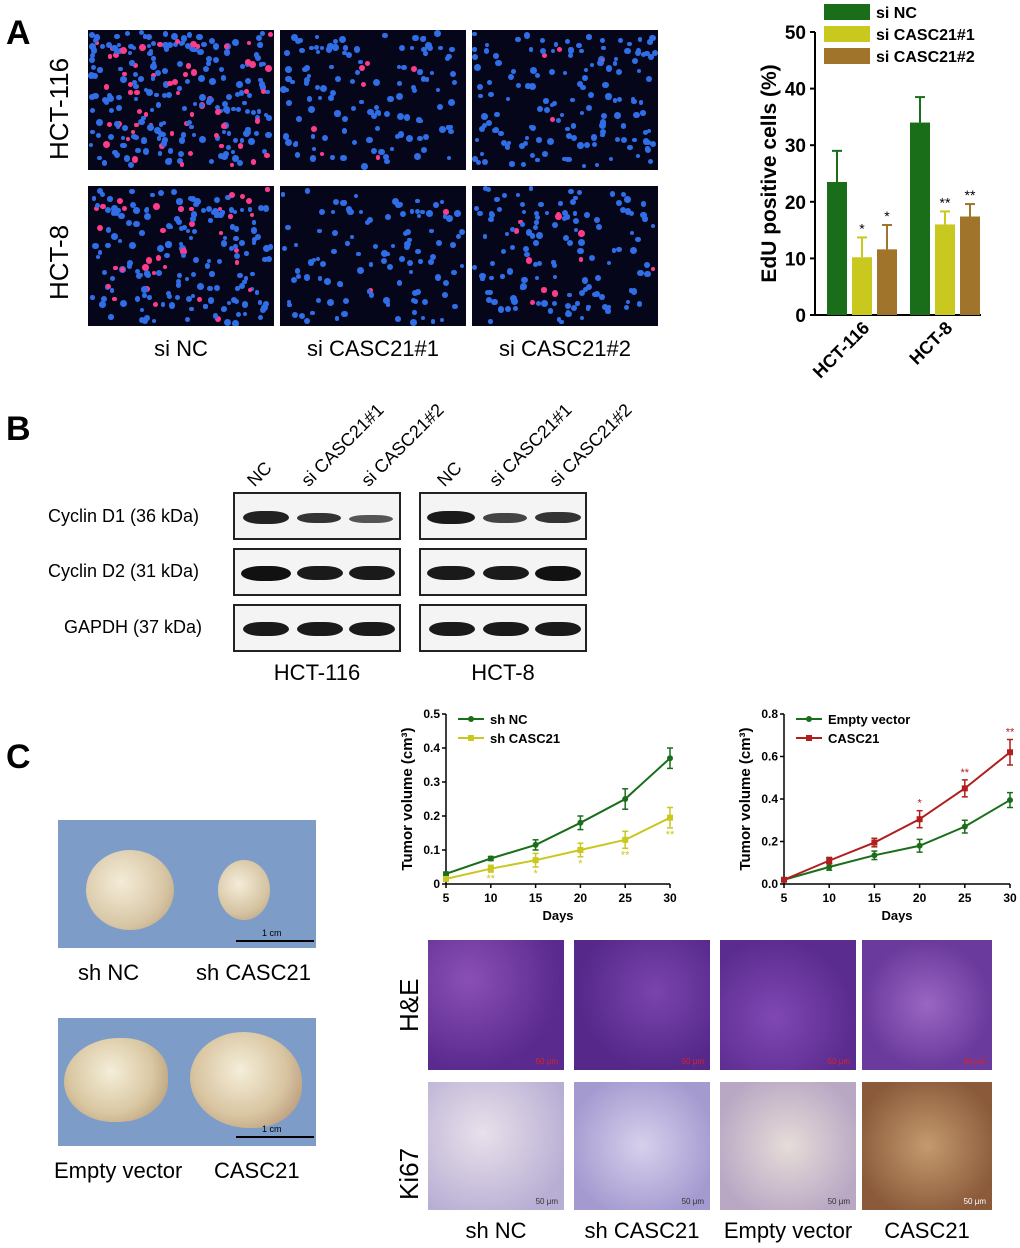  I want to click on photo-caption-sh-casc21: sh CASC21, so click(253, 972).